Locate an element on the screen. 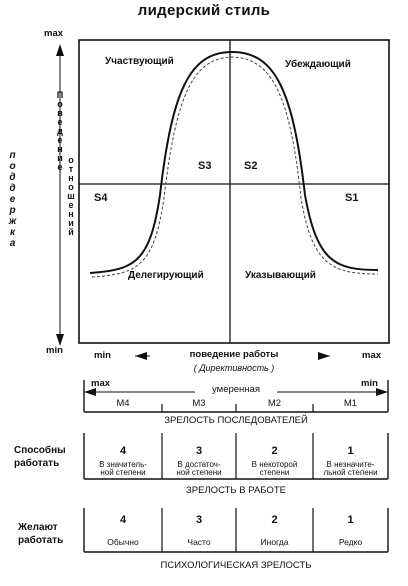 This screenshot has width=408, height=586. quadrant-bottom-right-label: Указывающий is located at coordinates (280, 275).